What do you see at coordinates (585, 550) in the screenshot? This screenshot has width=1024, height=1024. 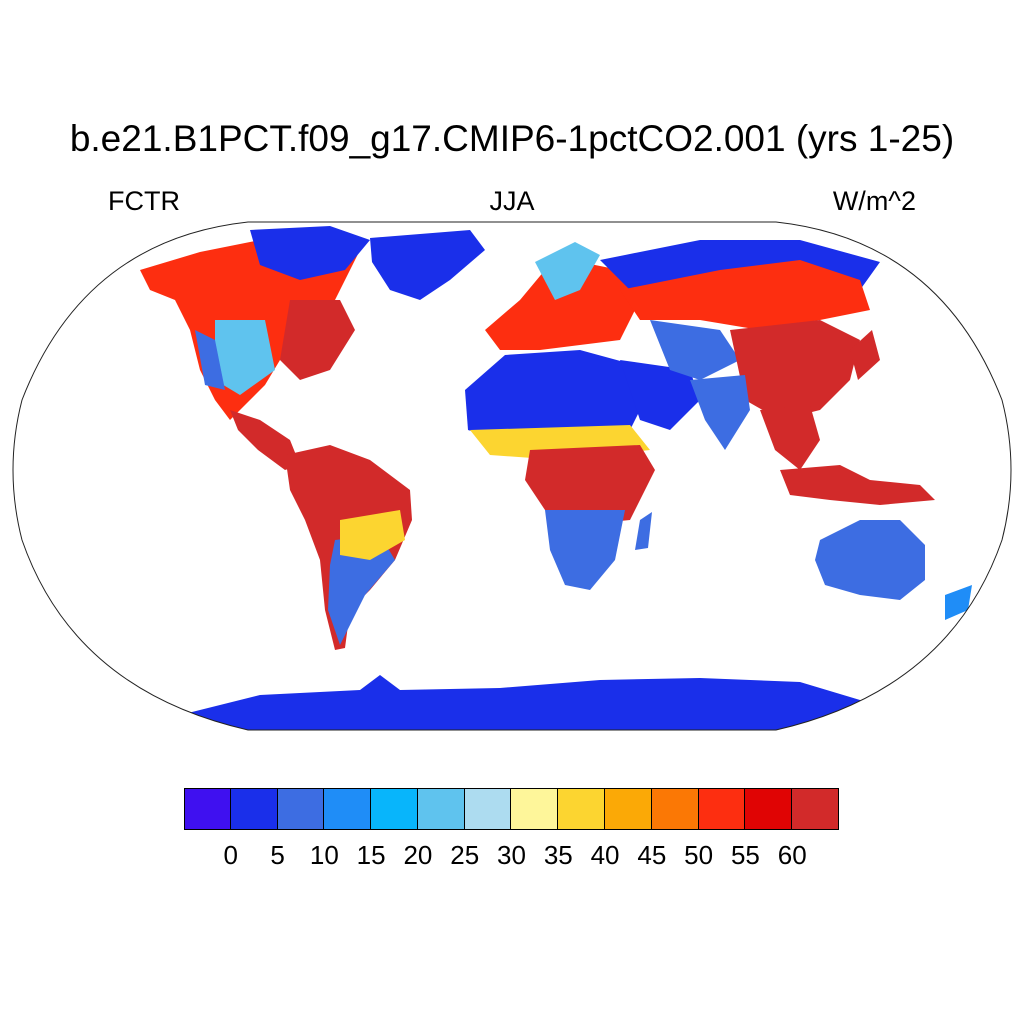 I see `africa-south` at bounding box center [585, 550].